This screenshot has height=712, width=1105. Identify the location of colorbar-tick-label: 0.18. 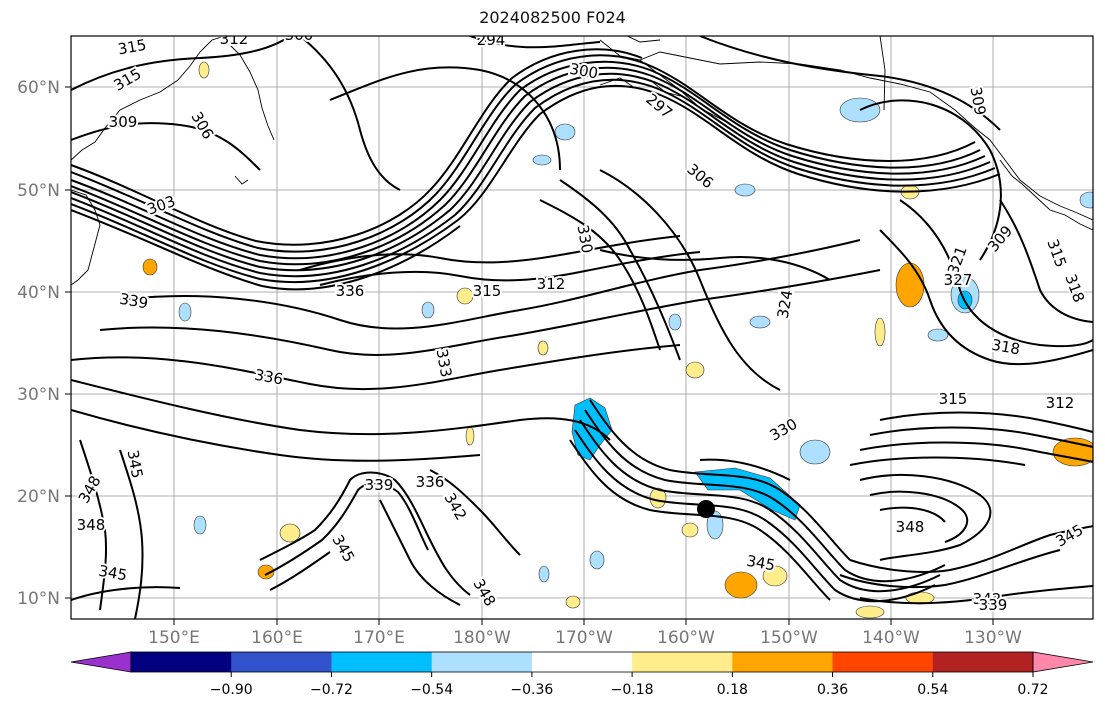
(732, 690).